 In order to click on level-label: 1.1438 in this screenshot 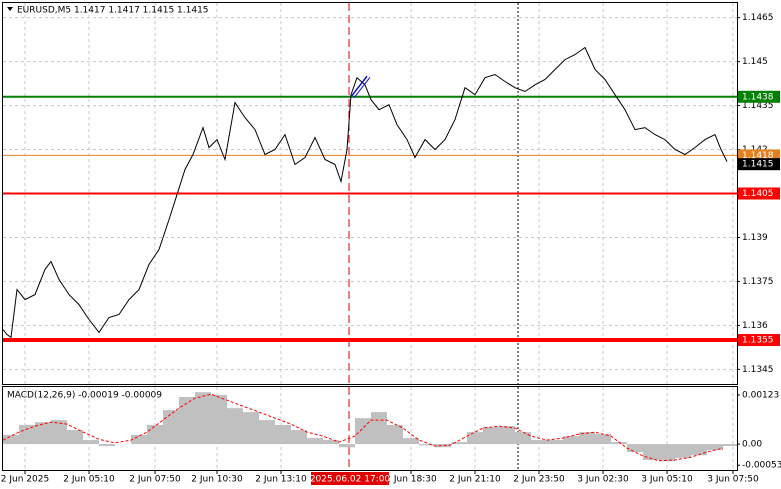, I will do `click(758, 97)`.